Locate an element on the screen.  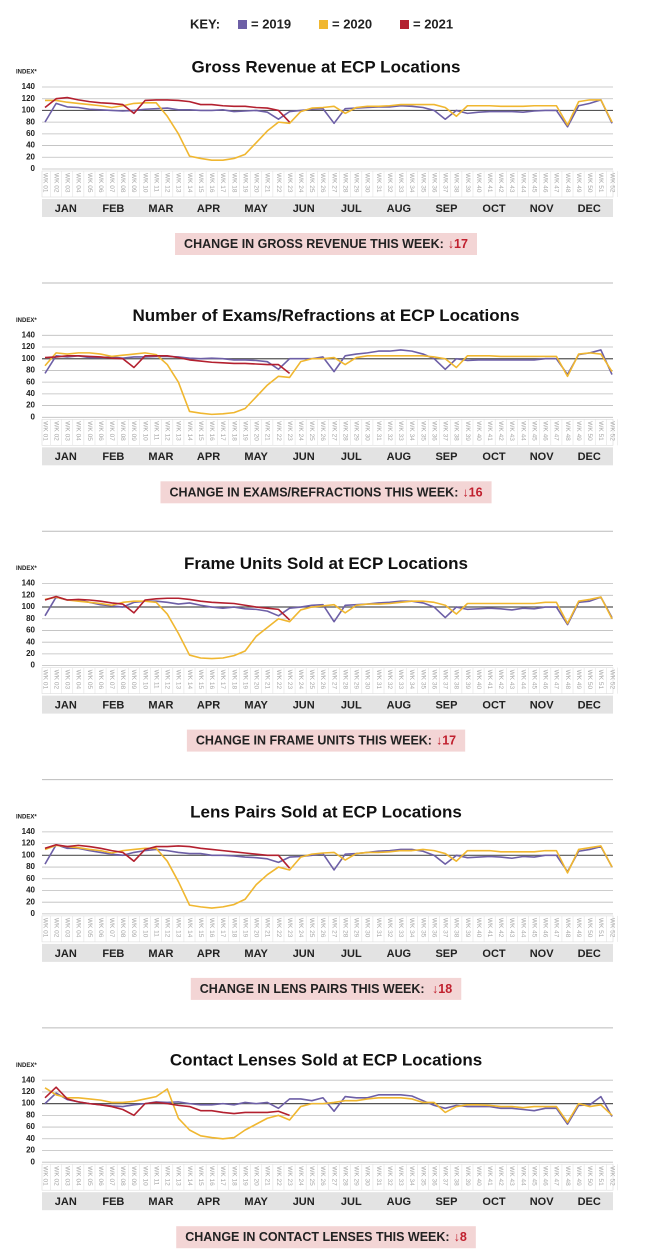
x-tick-label: WK 50 is located at coordinates (589, 1176).